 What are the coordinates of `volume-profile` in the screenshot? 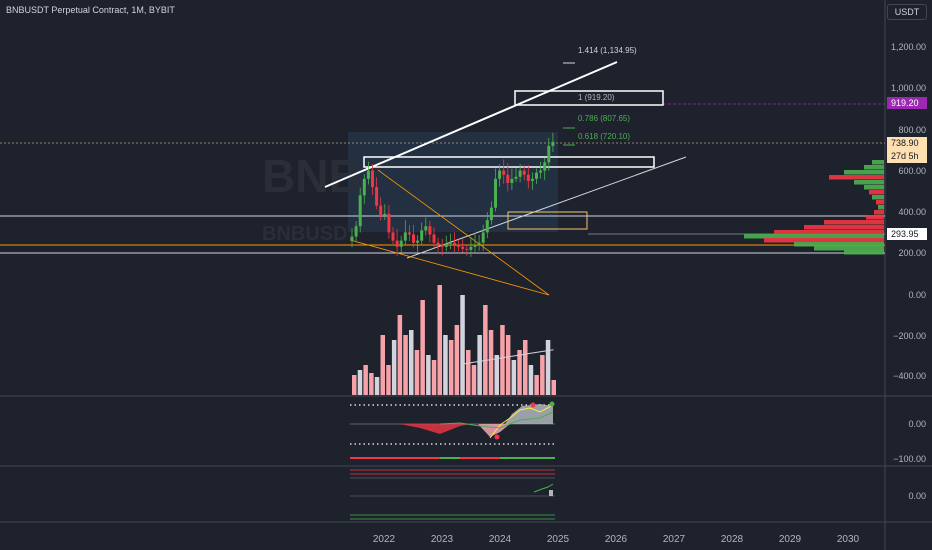 It's located at (814, 207).